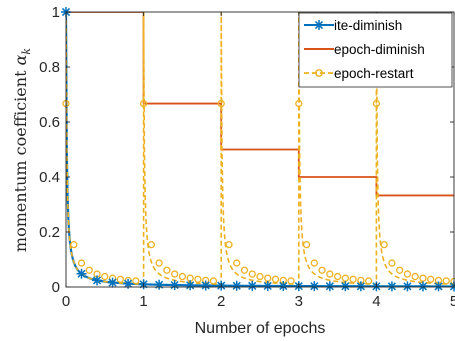 The image size is (455, 341). Describe the element at coordinates (452, 301) in the screenshot. I see `x-tick-label: 5` at that location.